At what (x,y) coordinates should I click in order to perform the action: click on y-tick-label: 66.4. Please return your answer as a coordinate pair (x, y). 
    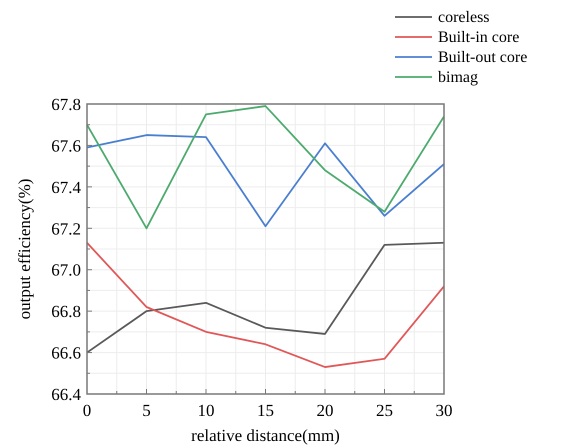
    Looking at the image, I should click on (66, 394).